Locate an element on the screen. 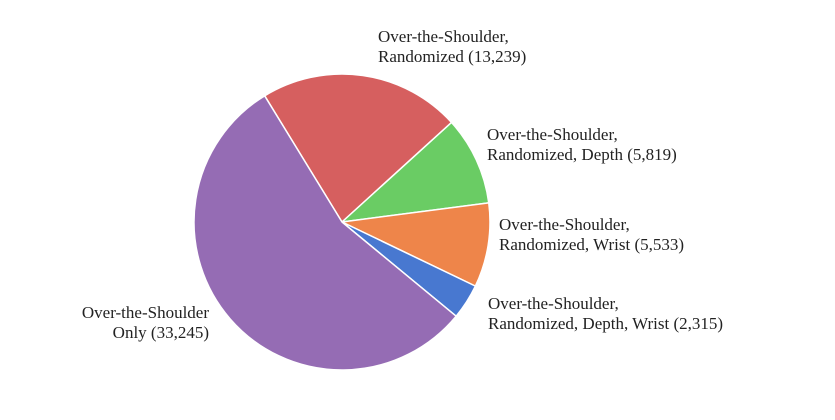 Image resolution: width=835 pixels, height=420 pixels. pie-slice-label-5: Over-the-Shoulder Only (33,245) is located at coordinates (145, 322).